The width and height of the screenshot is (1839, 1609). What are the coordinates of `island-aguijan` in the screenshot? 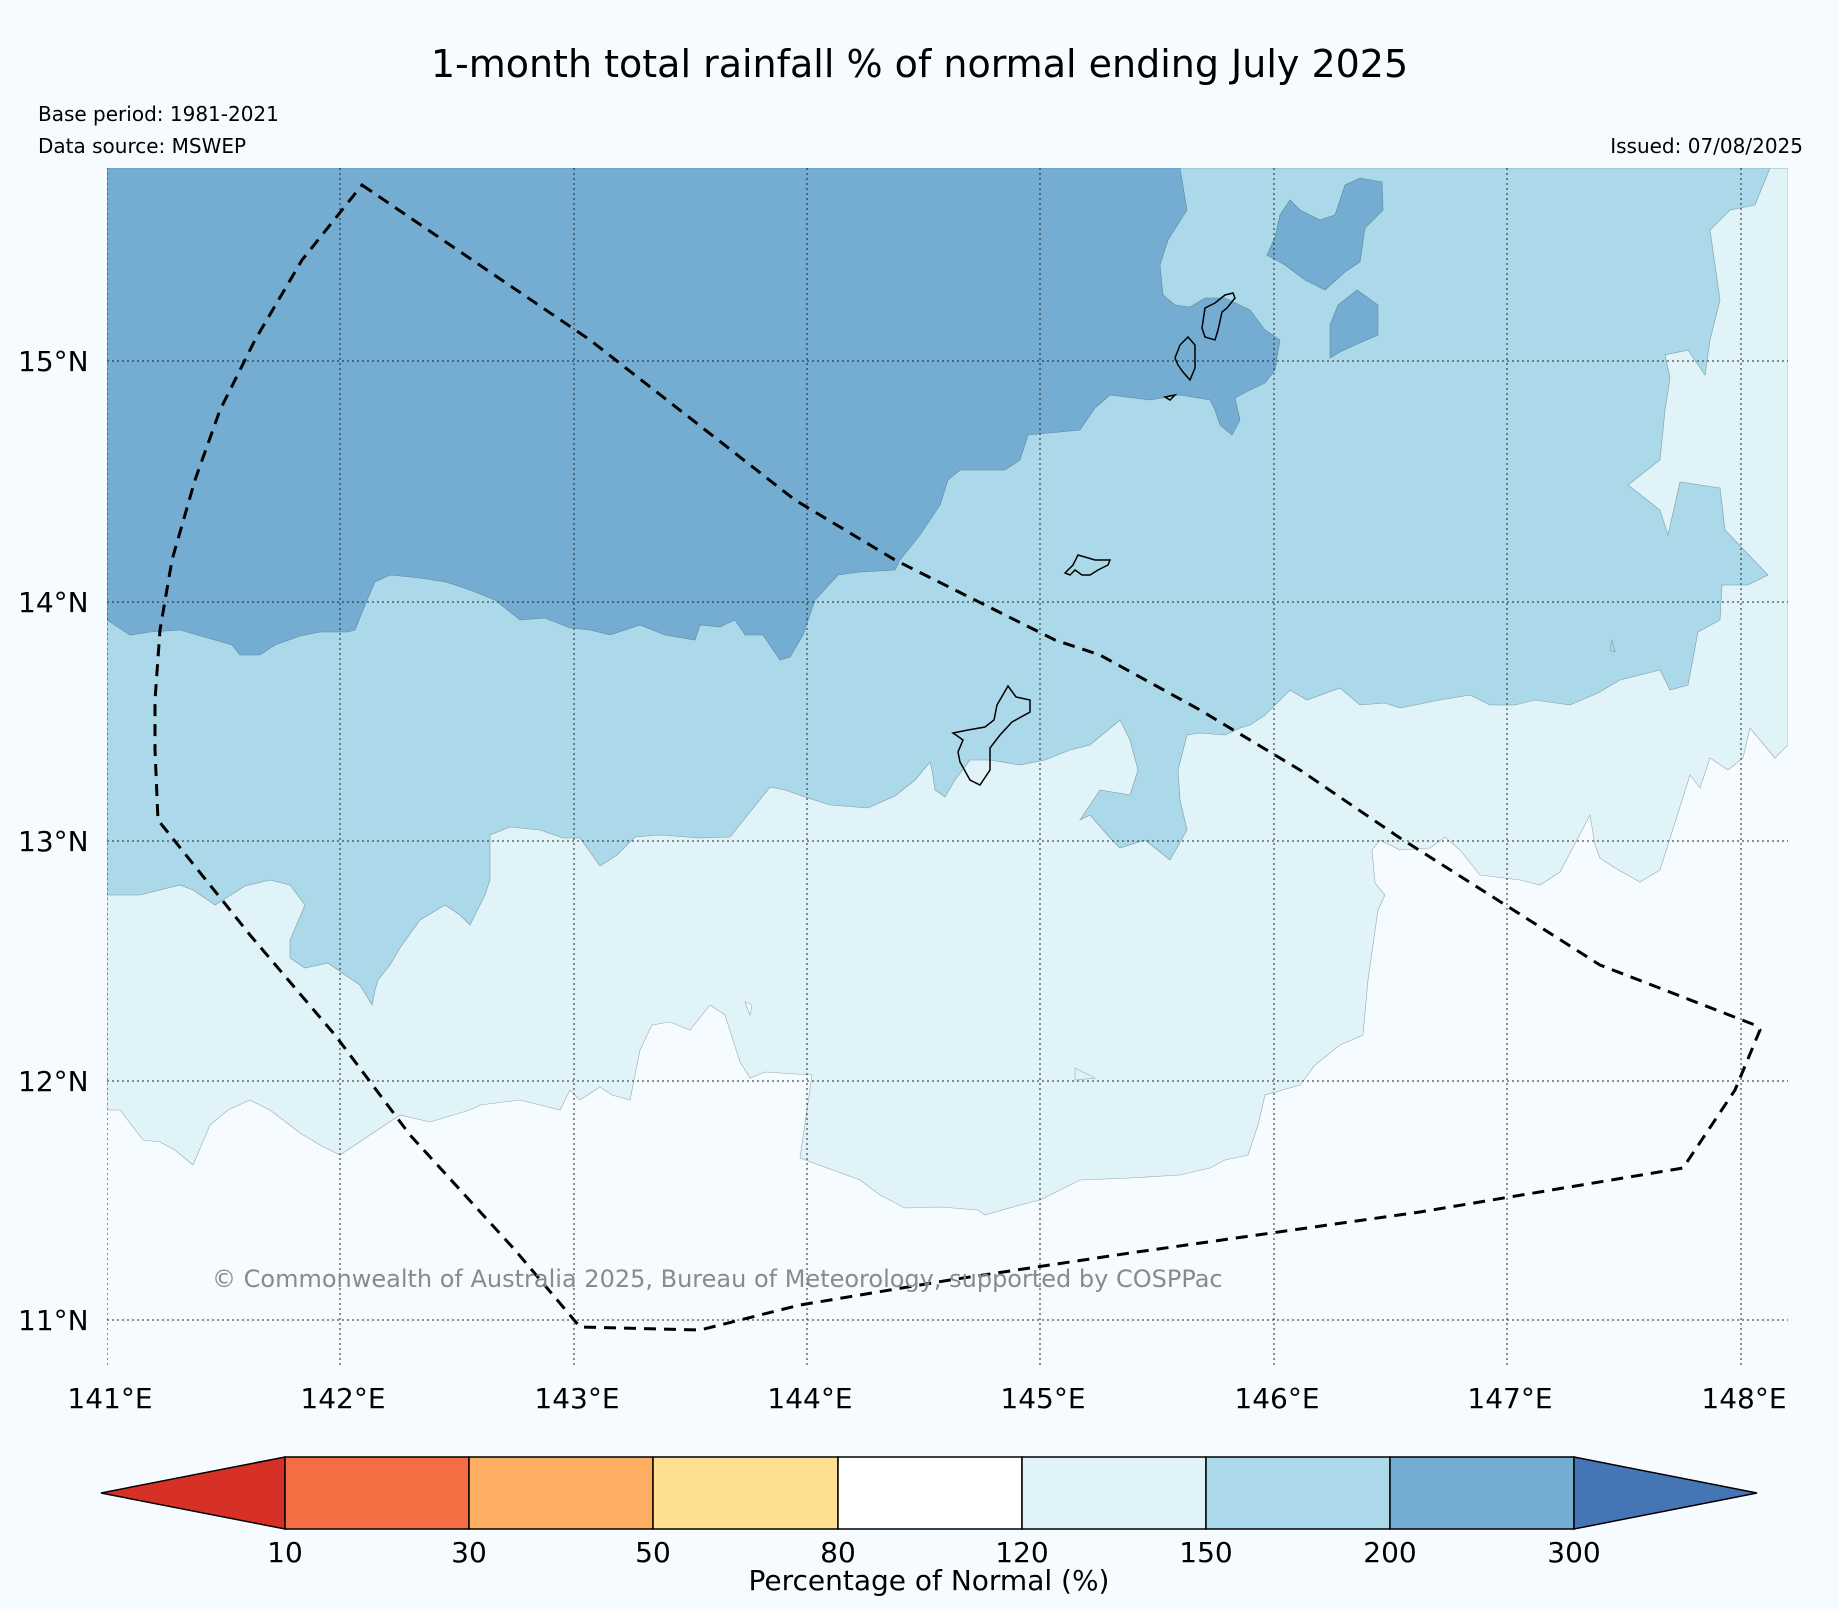 It's located at (1170, 397).